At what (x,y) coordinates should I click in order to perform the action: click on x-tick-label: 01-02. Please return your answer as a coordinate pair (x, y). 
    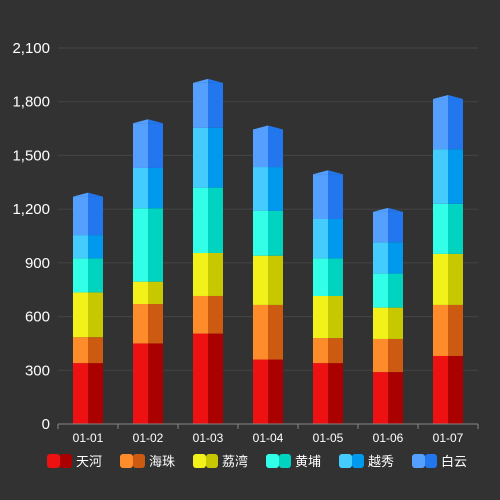
    Looking at the image, I should click on (148, 438).